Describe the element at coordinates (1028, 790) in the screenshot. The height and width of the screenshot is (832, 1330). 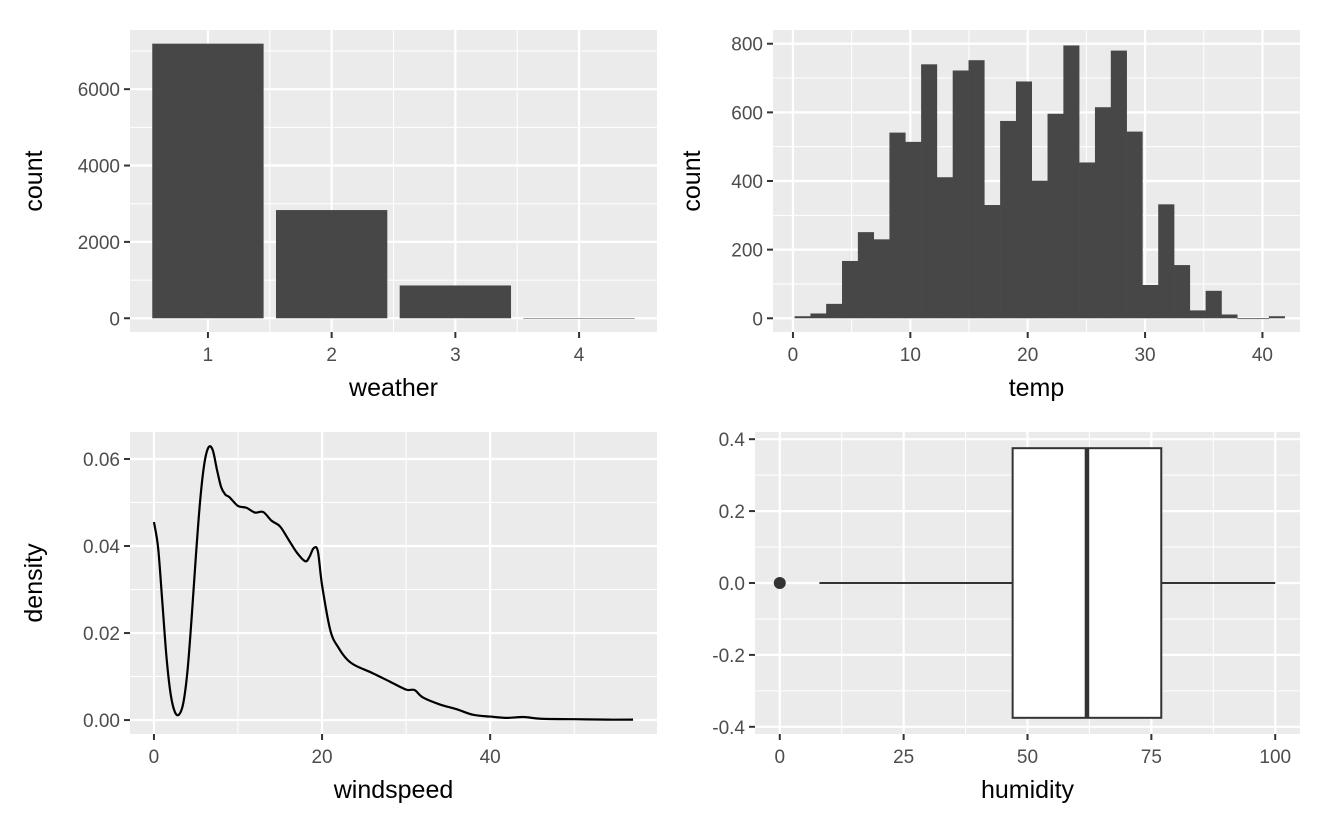
I see `x-axis-title: humidity` at that location.